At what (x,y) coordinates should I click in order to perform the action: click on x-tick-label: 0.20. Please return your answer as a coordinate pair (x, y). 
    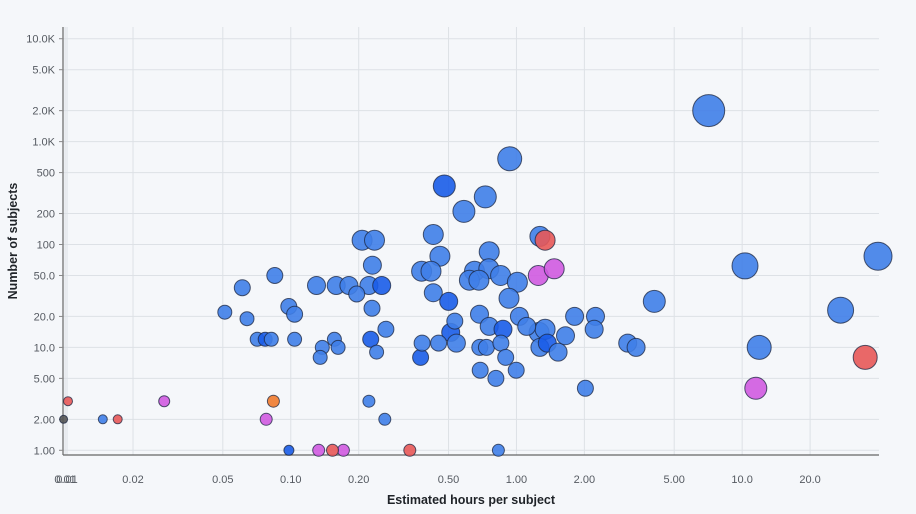
    Looking at the image, I should click on (358, 480).